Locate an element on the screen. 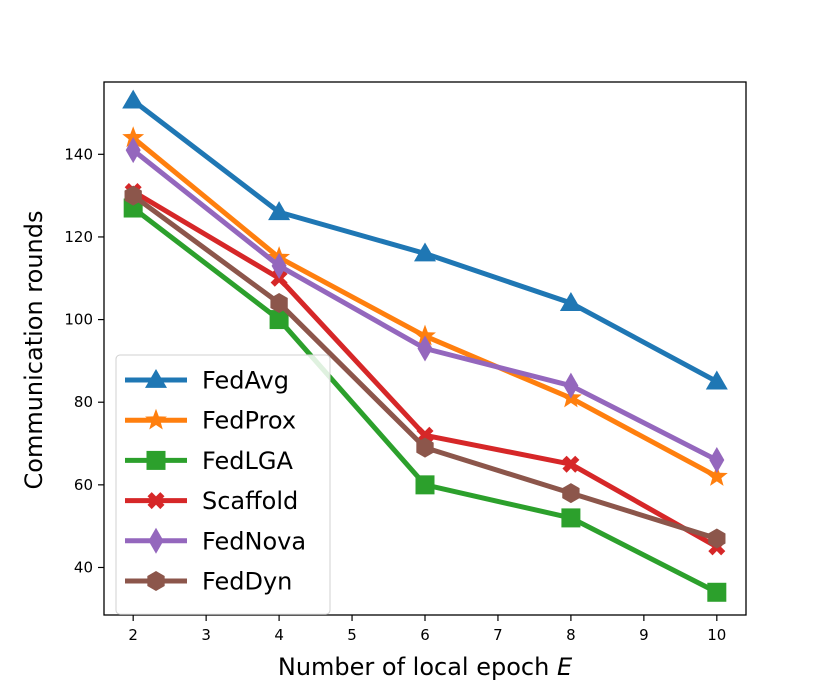 The width and height of the screenshot is (830, 692). legend-item-fedprox: FedProx is located at coordinates (210, 421).